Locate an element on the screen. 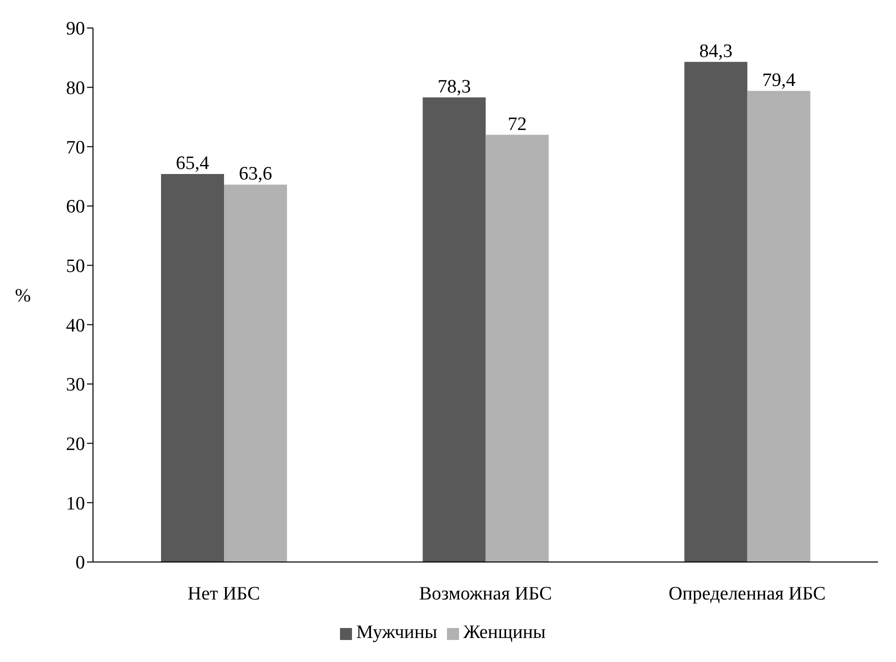  y-tick-label: 0 is located at coordinates (80, 563).